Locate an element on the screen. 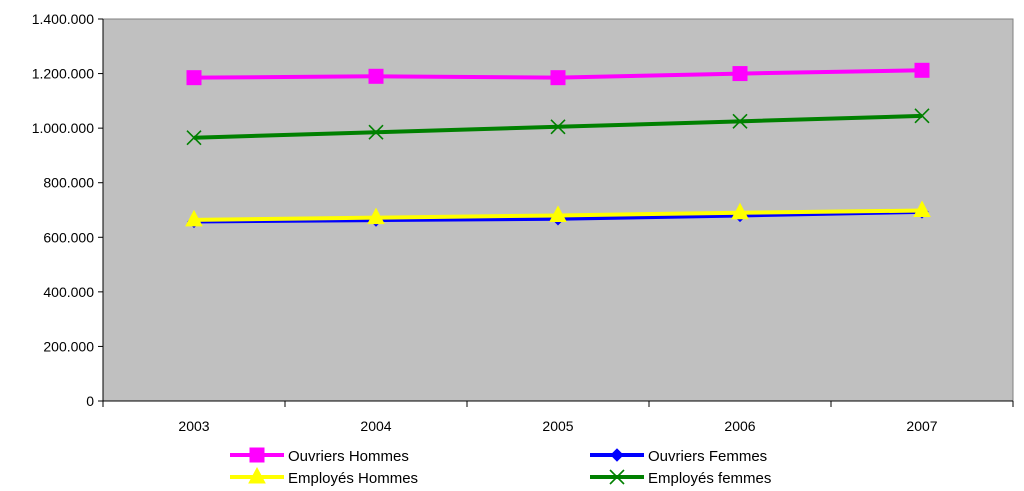 Image resolution: width=1024 pixels, height=491 pixels. x-tick-label: 2003 is located at coordinates (193, 426).